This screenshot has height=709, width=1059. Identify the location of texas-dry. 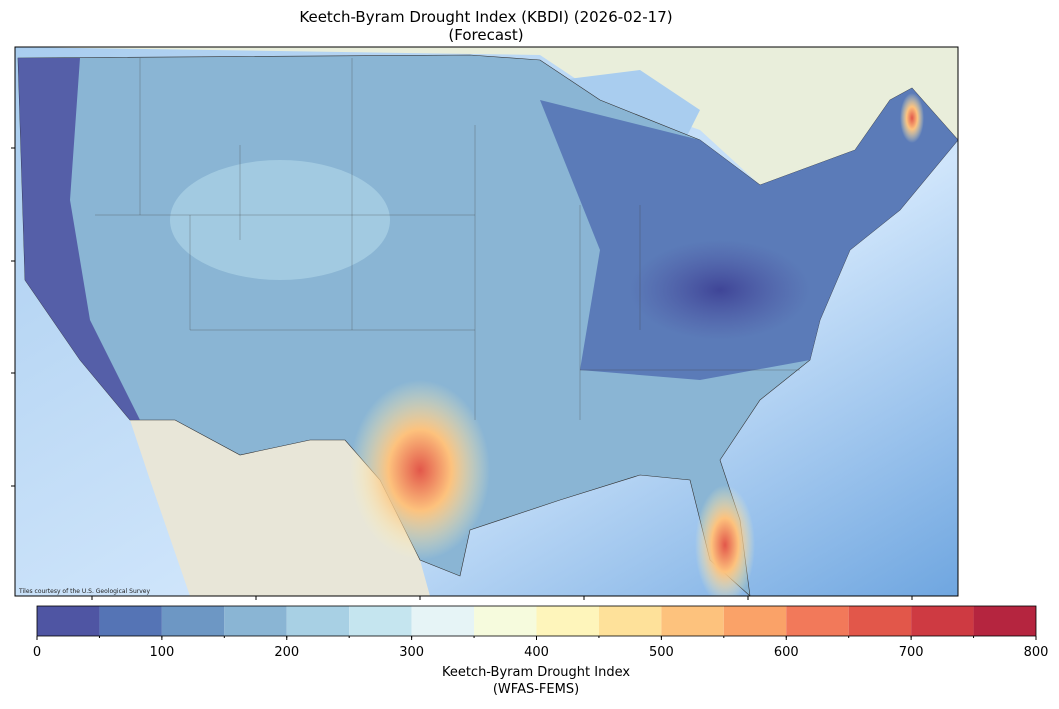
(420, 470).